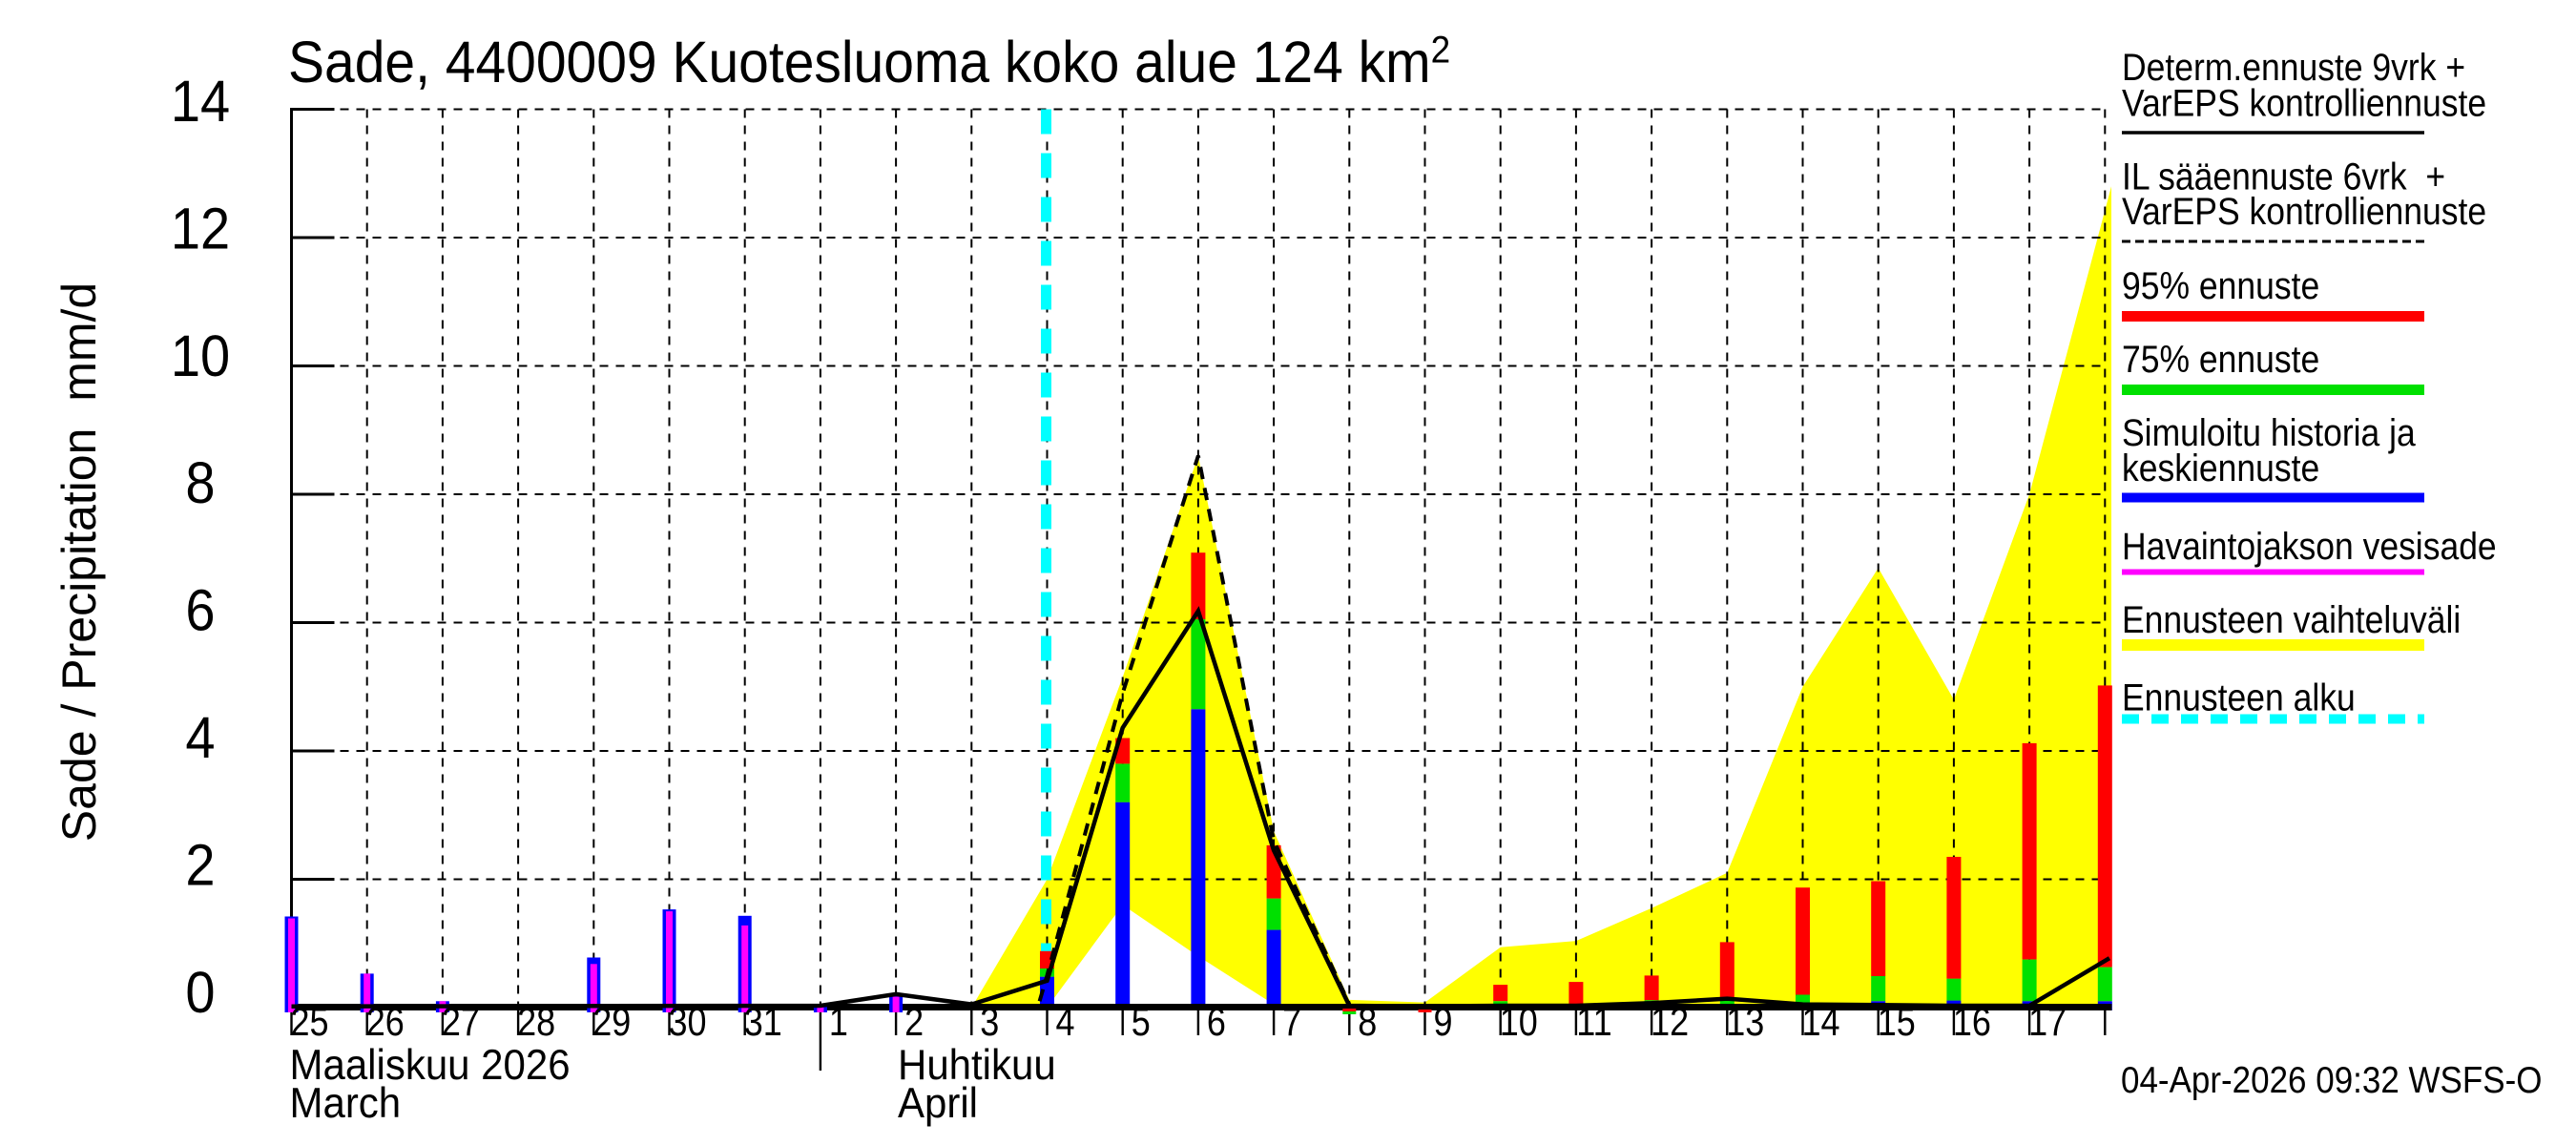 The image size is (2576, 1145). Describe the element at coordinates (461, 1023) in the screenshot. I see `svg-text: 27` at that location.